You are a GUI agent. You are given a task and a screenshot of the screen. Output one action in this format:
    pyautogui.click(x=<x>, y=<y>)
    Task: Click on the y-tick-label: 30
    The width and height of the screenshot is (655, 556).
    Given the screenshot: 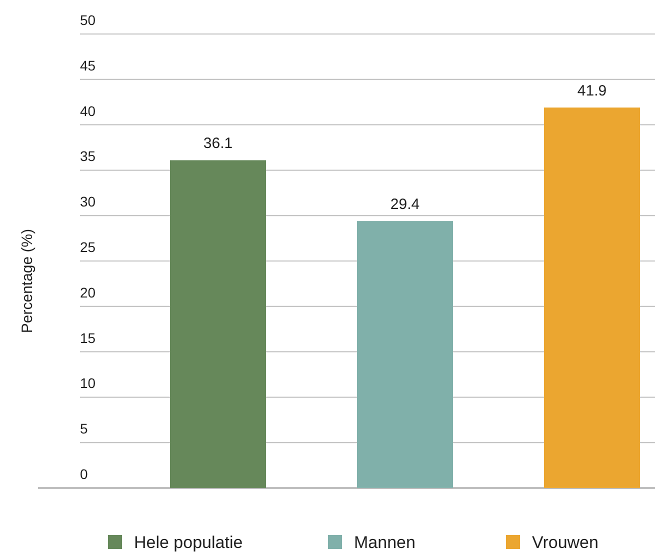 What is the action you would take?
    pyautogui.click(x=88, y=202)
    